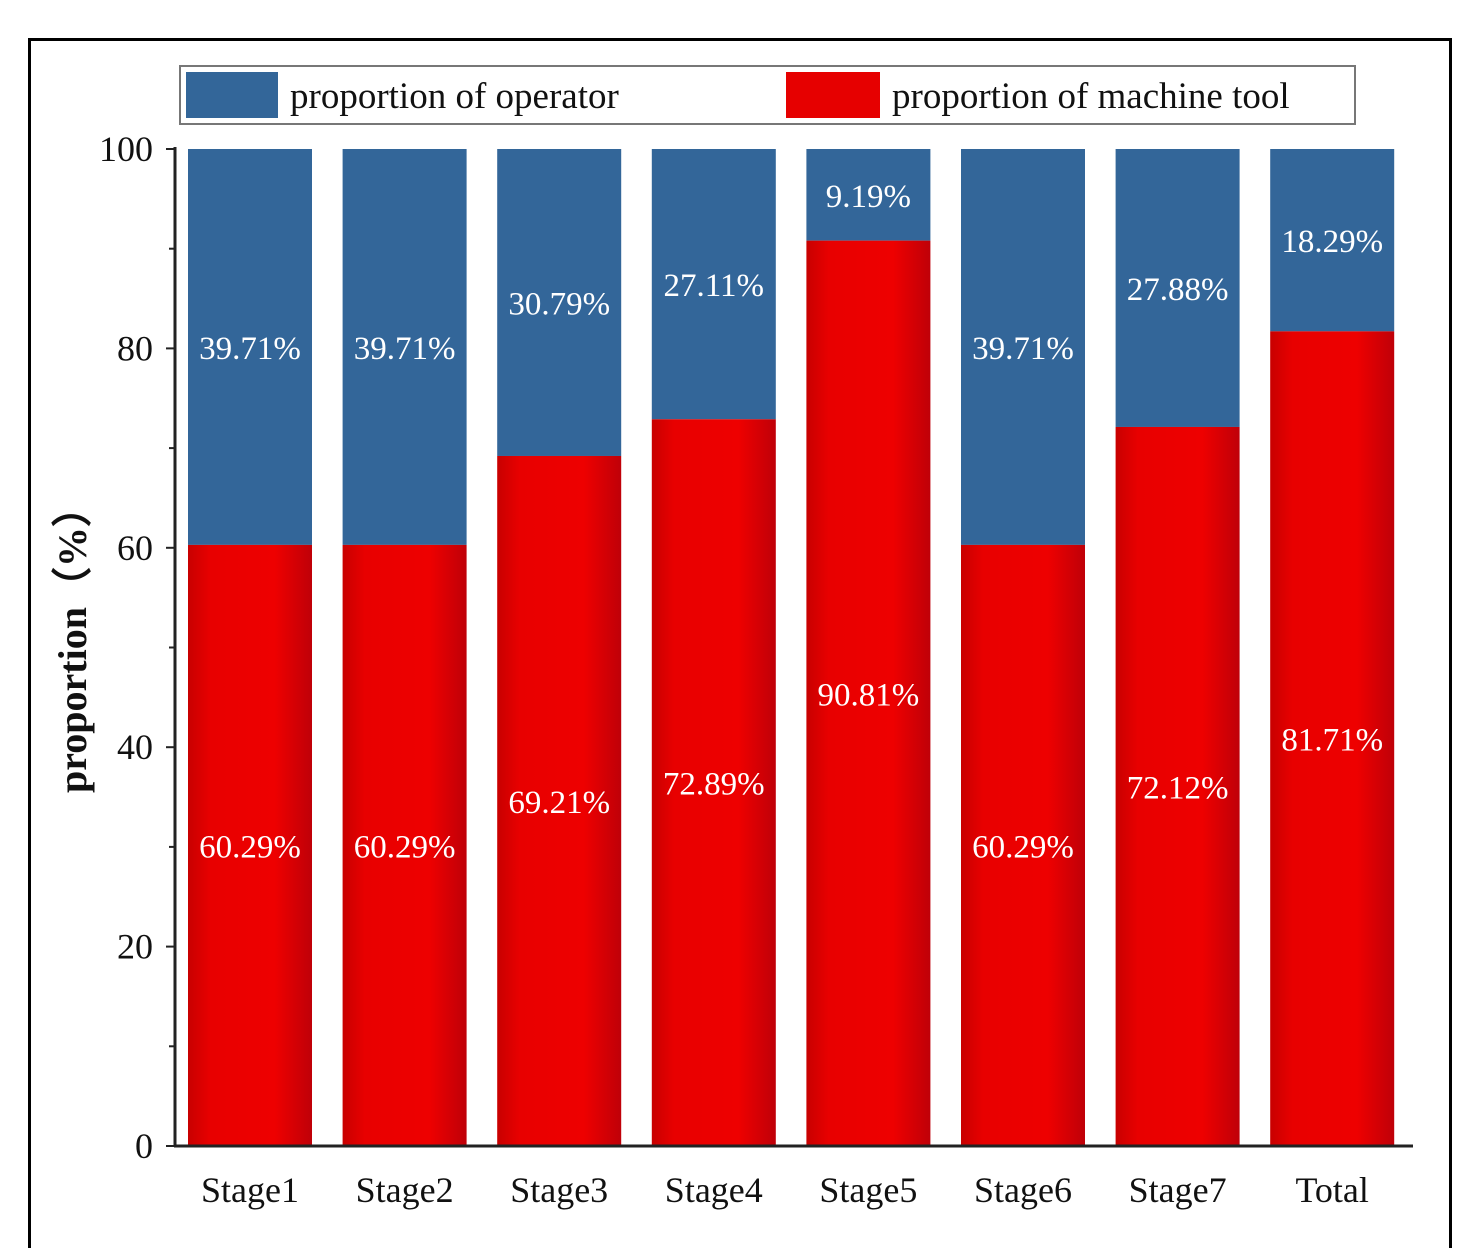  I want to click on bar-label-operator-stage4: 27.11%, so click(714, 286).